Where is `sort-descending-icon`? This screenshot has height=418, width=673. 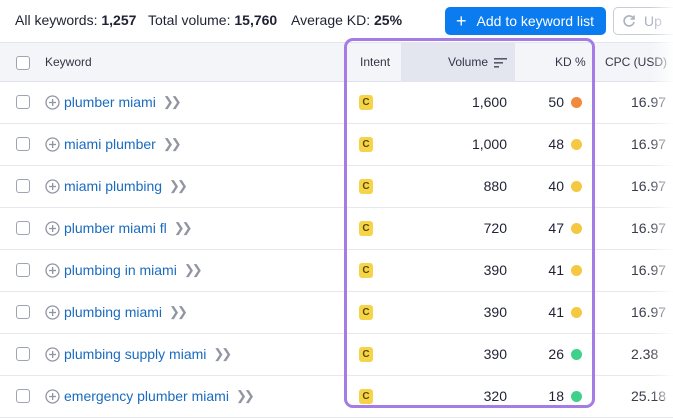 sort-descending-icon is located at coordinates (501, 62).